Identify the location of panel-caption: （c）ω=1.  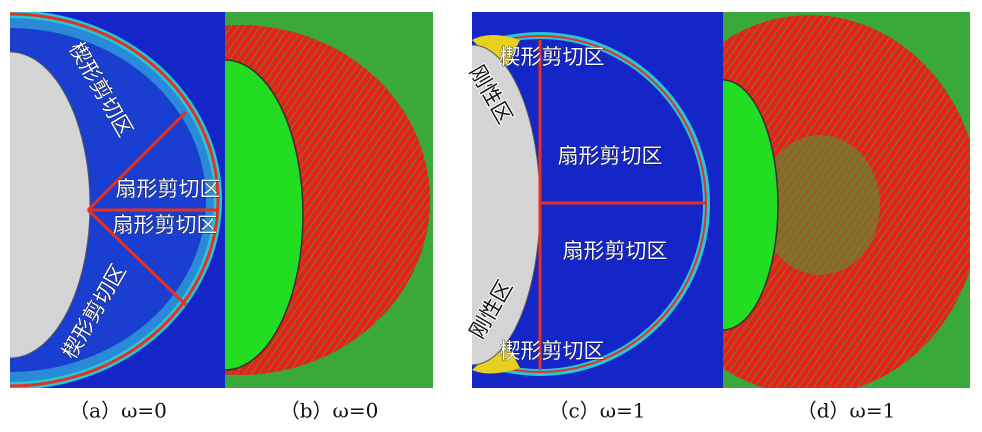
(597, 411).